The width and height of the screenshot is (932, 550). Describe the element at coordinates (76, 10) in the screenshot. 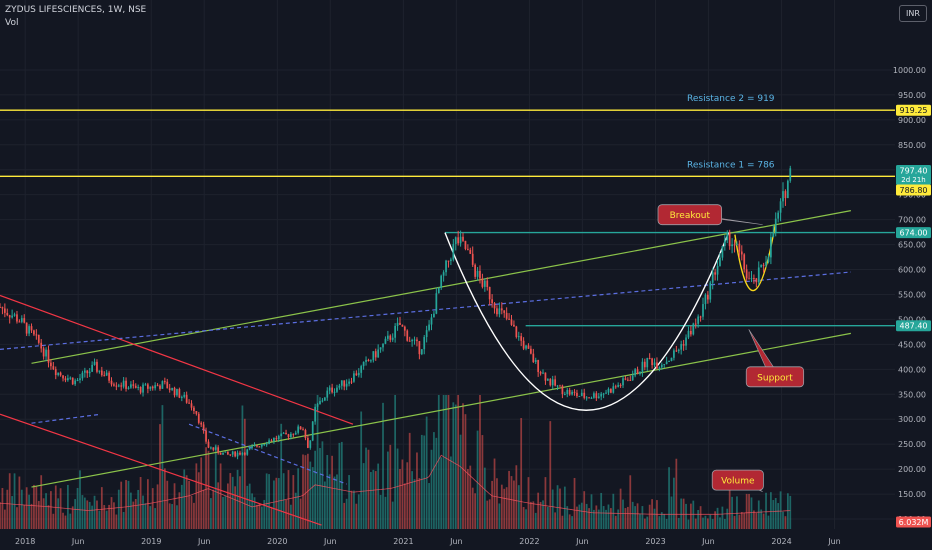

I see `symbol-title: ZYDUS LIFESCIENCES, 1W, NSE` at that location.